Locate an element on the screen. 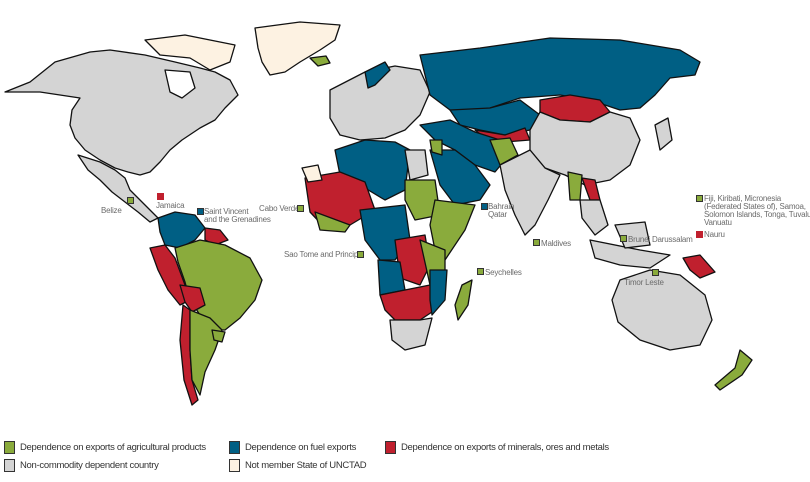 The image size is (810, 482). sao-tome-marker is located at coordinates (360, 254).